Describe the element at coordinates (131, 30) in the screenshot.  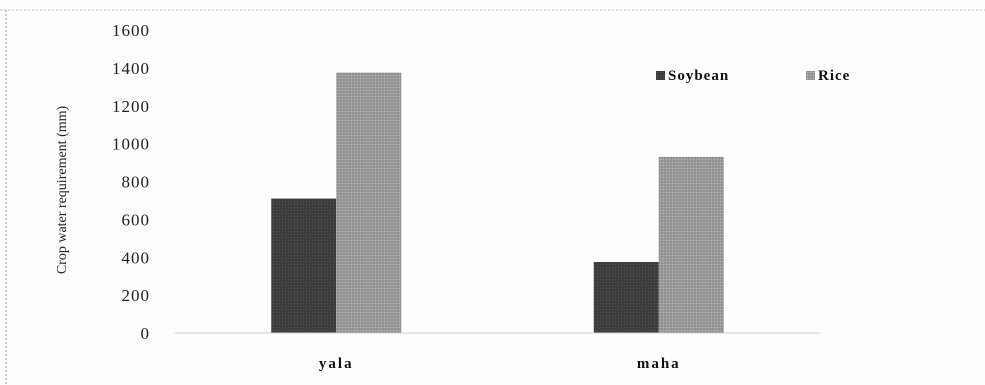
I see `y-tick-label: 1600` at that location.